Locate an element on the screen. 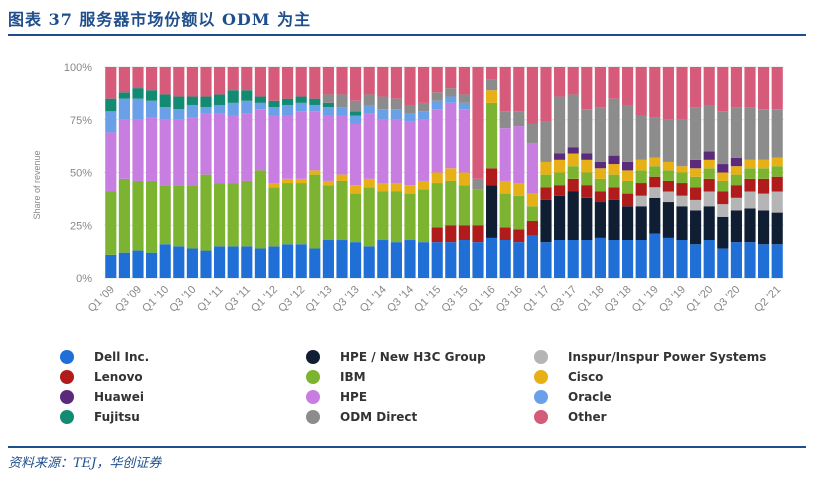 This screenshot has height=477, width=814. x-tick-label: Q1 '17 is located at coordinates (536, 299).